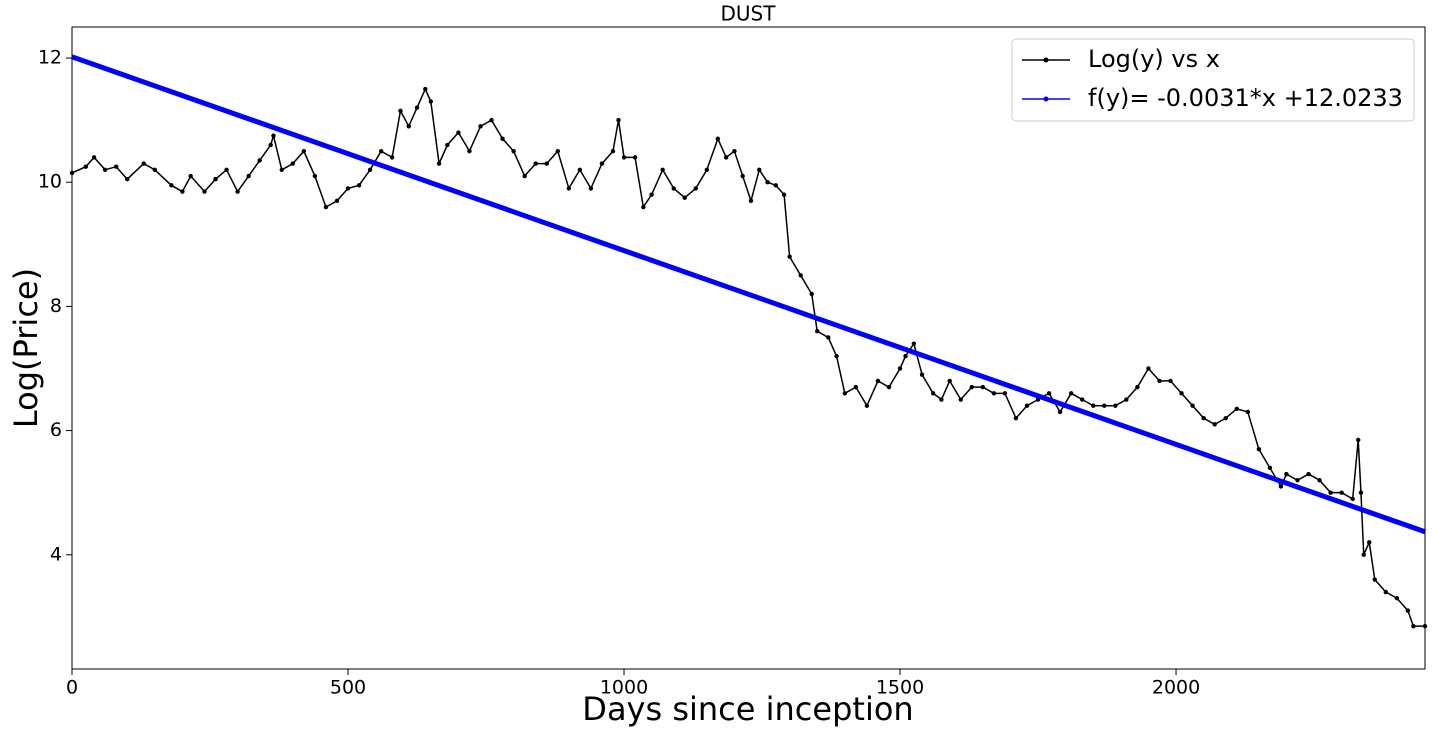 Image resolution: width=1432 pixels, height=737 pixels. I want to click on y-tick-label: 4, so click(56, 554).